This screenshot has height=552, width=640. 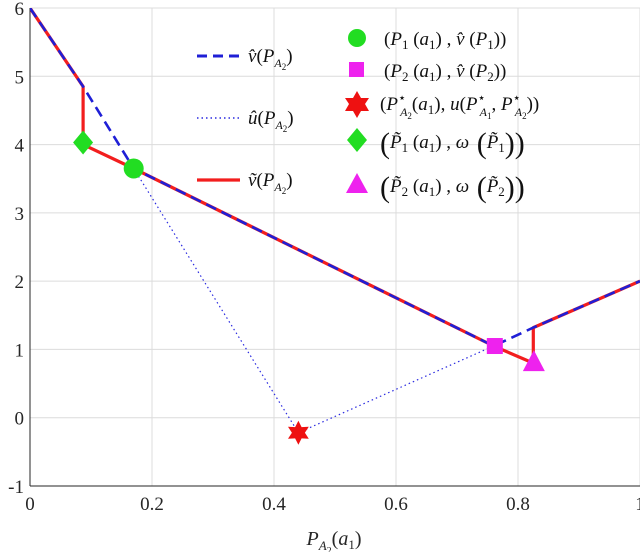 I want to click on y-tick-label: 4, so click(x=20, y=146).